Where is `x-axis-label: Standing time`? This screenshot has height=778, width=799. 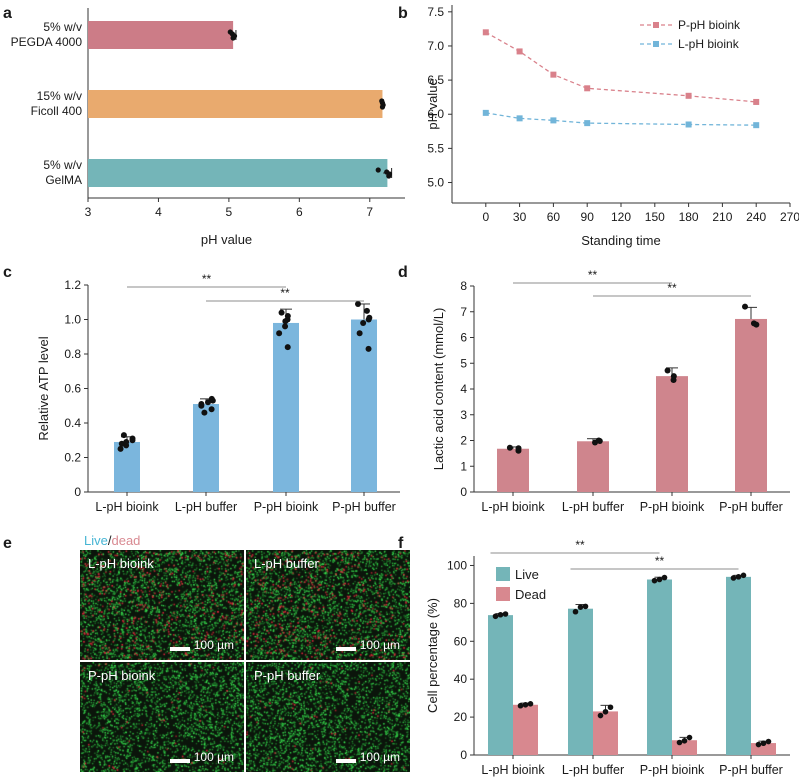 x-axis-label: Standing time is located at coordinates (621, 240).